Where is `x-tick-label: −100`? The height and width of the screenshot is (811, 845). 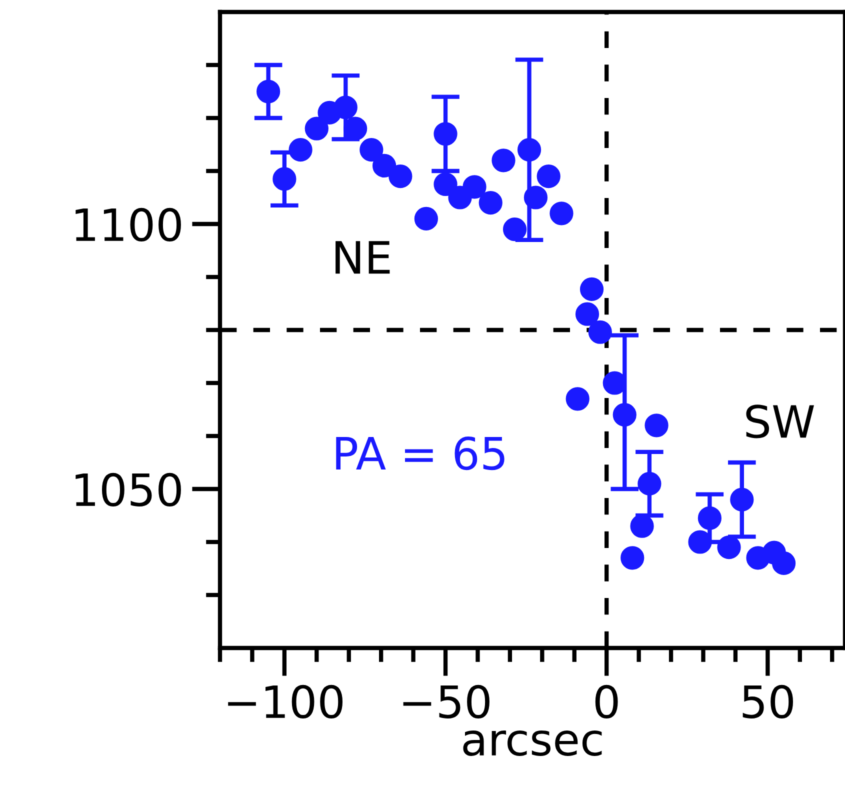
x-tick-label: −100 is located at coordinates (285, 701).